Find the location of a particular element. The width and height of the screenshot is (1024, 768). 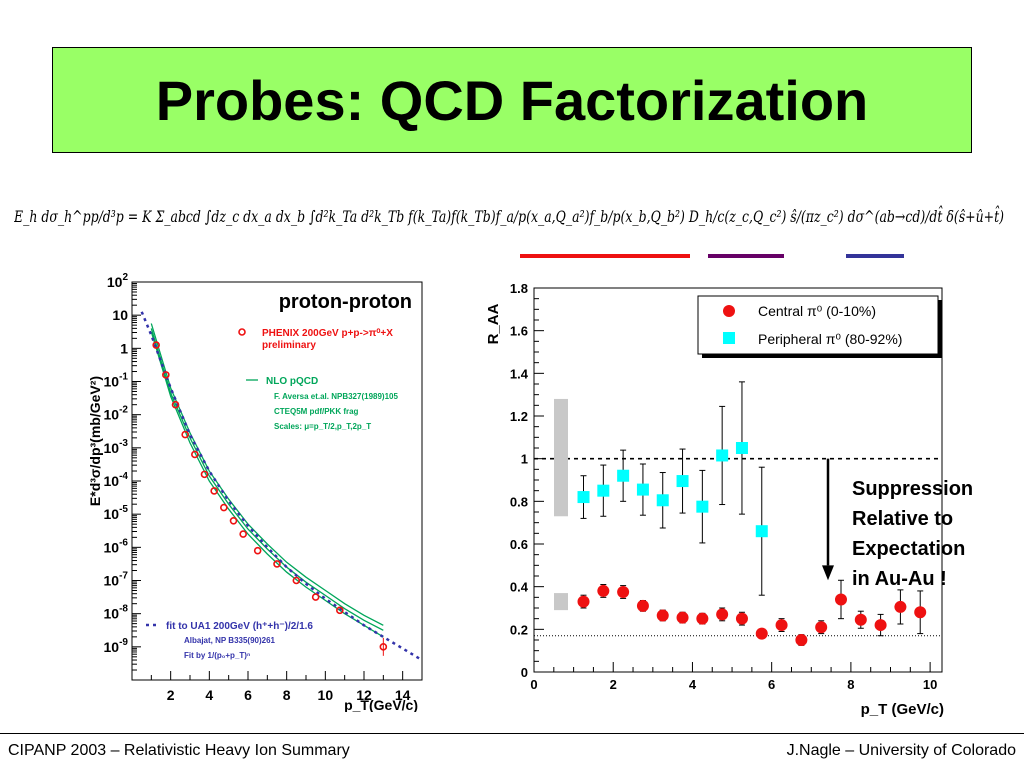

y-tick-label: 0.2 is located at coordinates (519, 629).